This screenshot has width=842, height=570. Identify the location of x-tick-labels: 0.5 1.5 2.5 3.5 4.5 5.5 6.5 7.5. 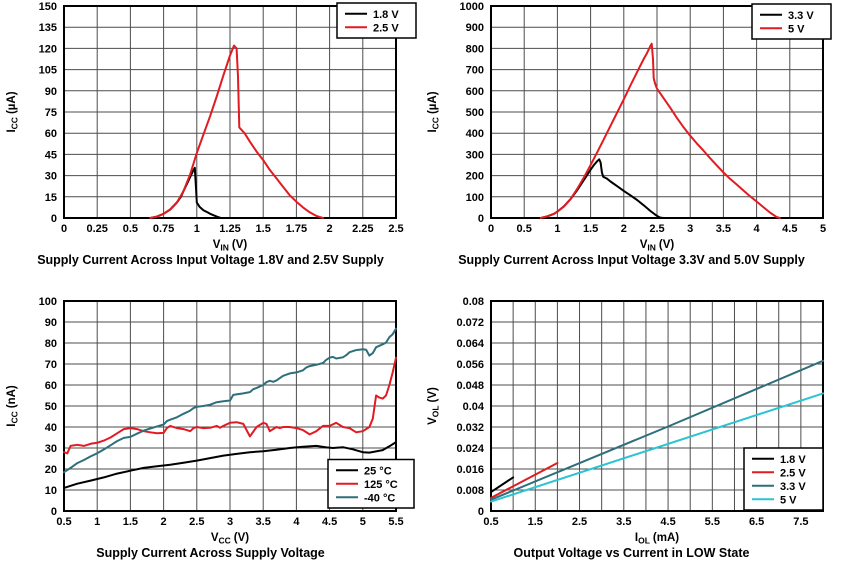
(645, 522).